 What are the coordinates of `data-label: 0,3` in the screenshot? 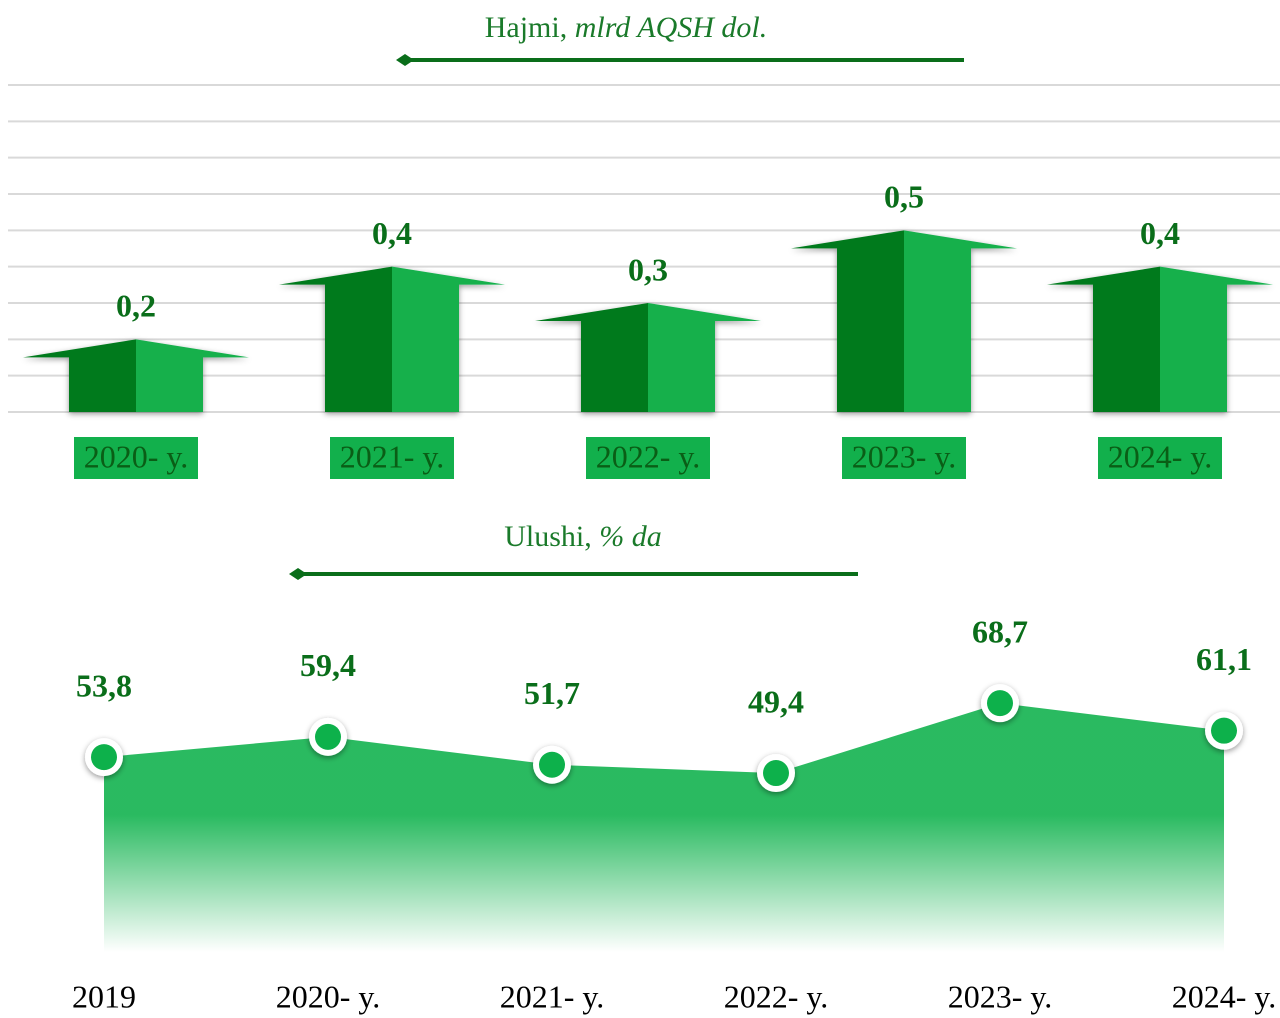 It's located at (648, 269).